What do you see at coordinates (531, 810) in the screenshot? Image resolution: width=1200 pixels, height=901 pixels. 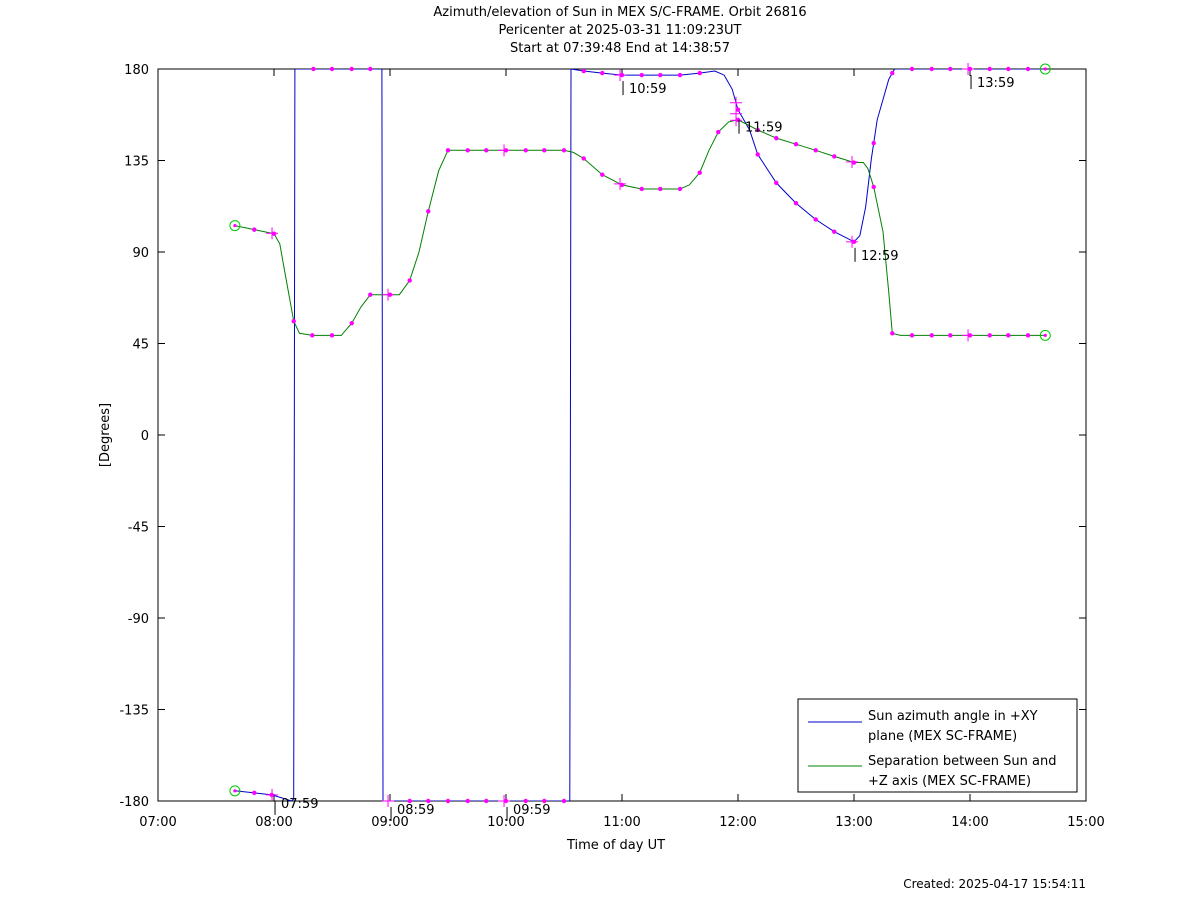 I see `hour-mark-label: 09:59` at bounding box center [531, 810].